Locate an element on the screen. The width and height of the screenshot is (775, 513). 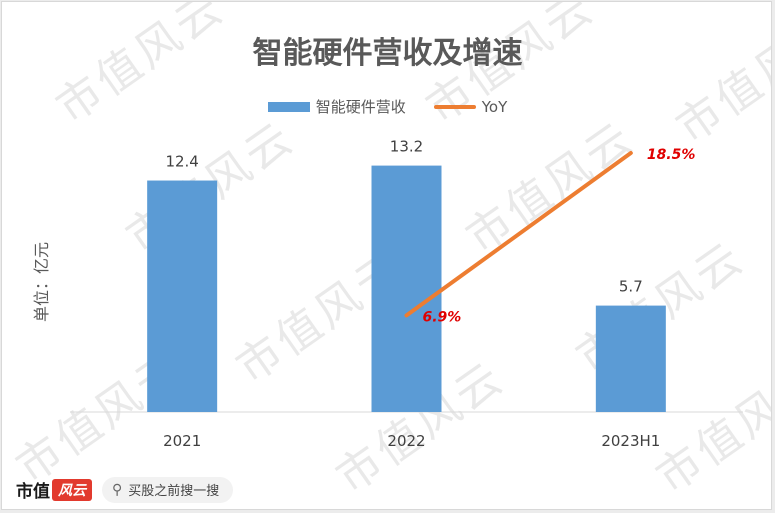
yoy-line is located at coordinates (518, 234).